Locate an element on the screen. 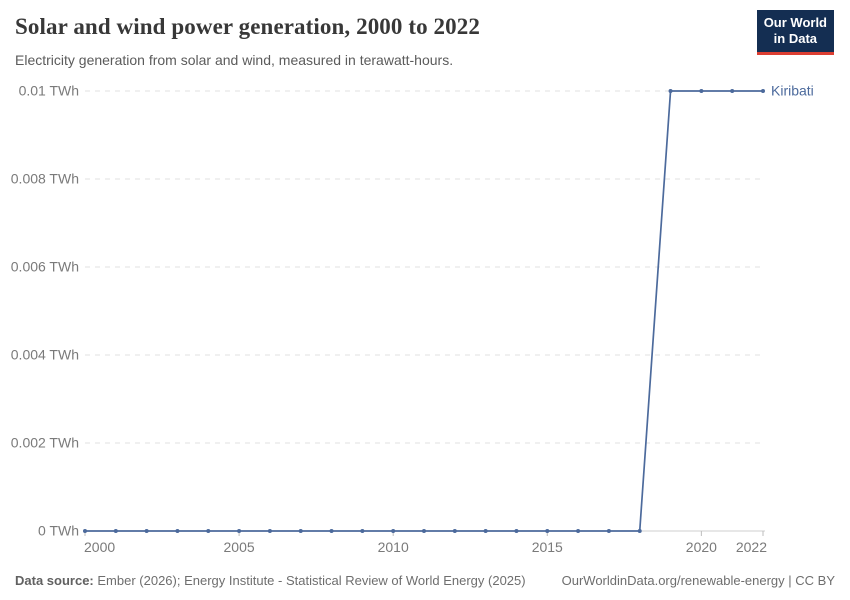  y-tick-label: 0 TWh is located at coordinates (58, 531).